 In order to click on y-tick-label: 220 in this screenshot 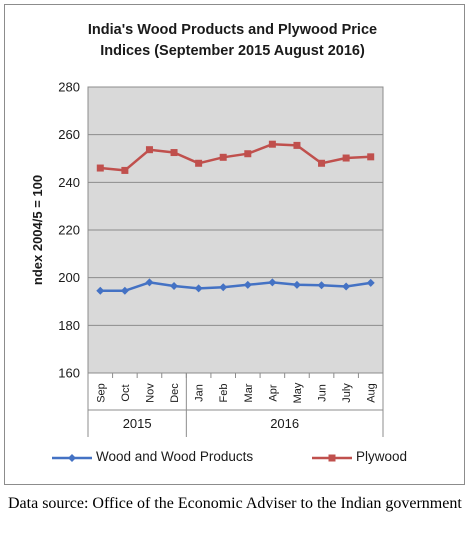, I will do `click(69, 230)`.